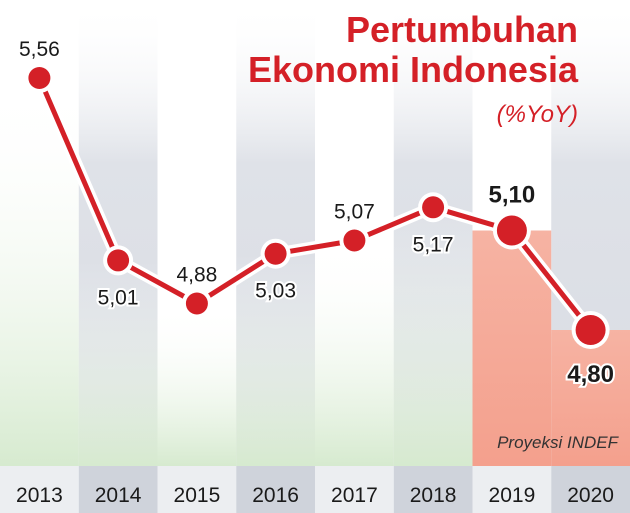  Describe the element at coordinates (512, 195) in the screenshot. I see `value-label-2019: 5,10` at that location.